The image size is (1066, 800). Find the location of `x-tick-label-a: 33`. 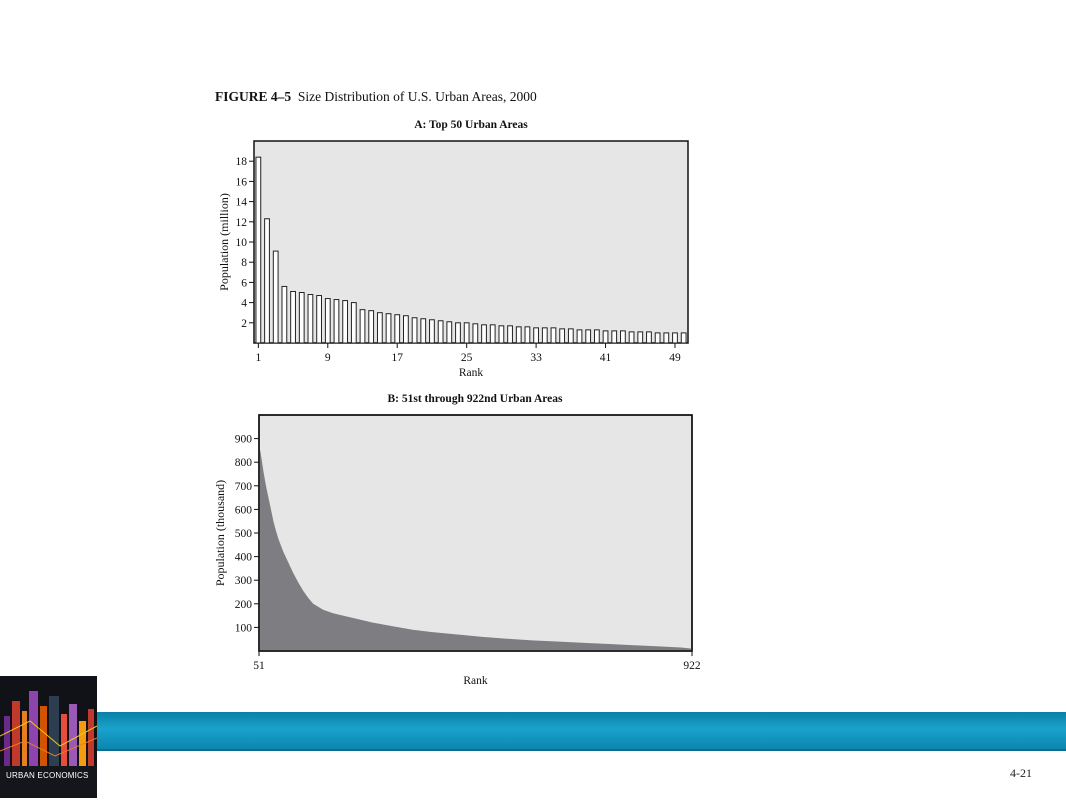

x-tick-label-a: 33 is located at coordinates (536, 358).